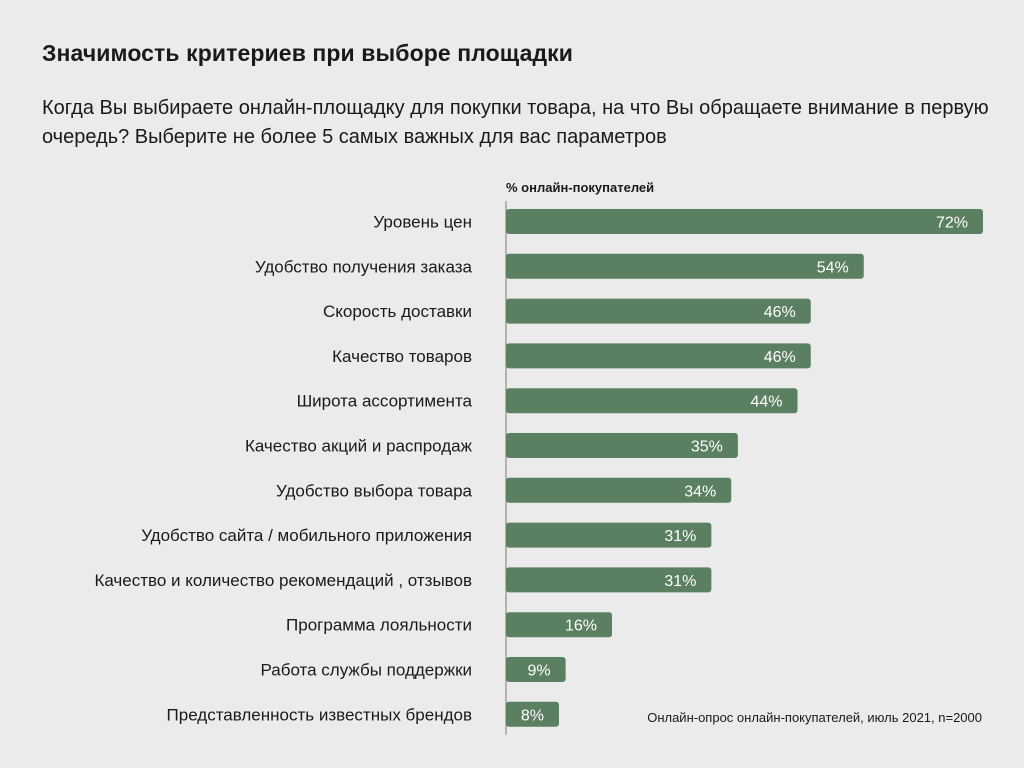  What do you see at coordinates (308, 53) in the screenshot?
I see `chart-title: Значимость критериев при выборе площадки` at bounding box center [308, 53].